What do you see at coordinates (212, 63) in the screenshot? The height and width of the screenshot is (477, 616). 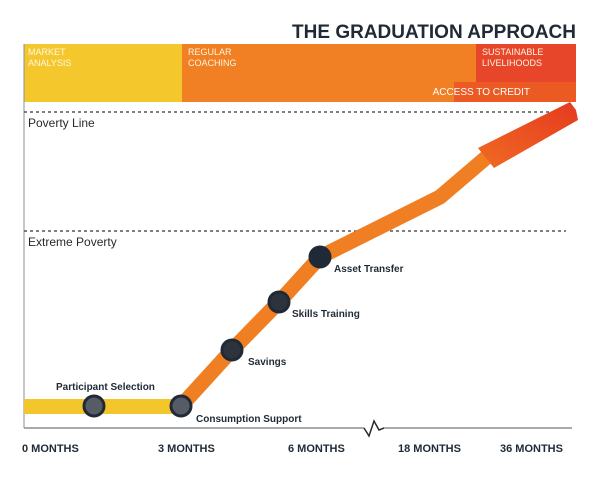 I see `band-coaching-label-2: COACHING` at bounding box center [212, 63].